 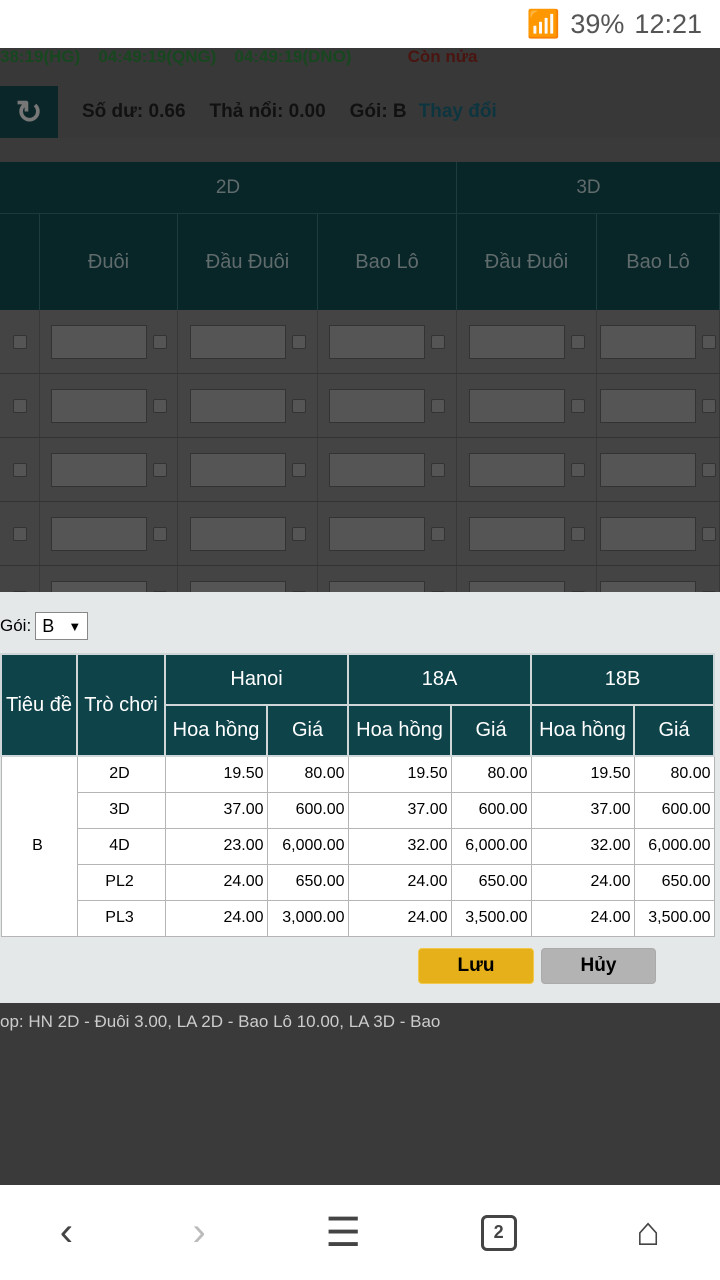 I want to click on value-cell: 3,000.00, so click(x=307, y=918).